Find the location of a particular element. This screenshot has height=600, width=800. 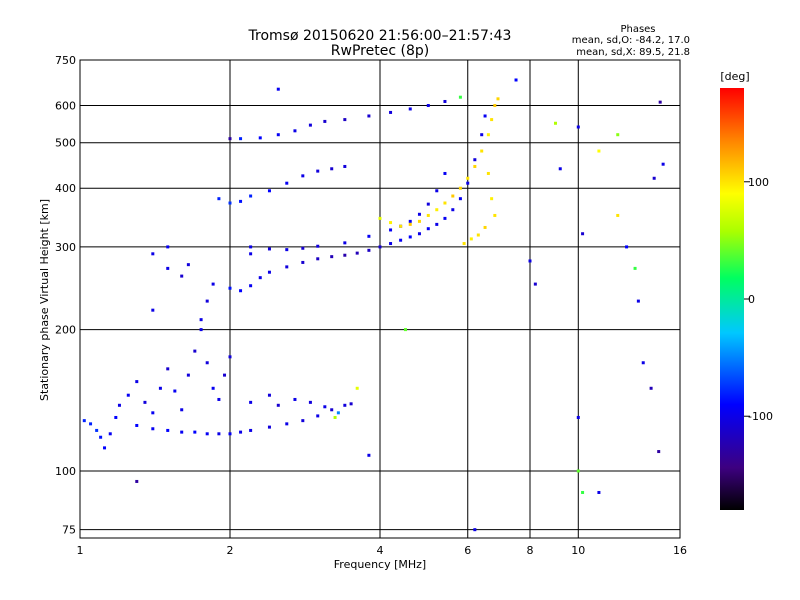

y-tick-label: 75 is located at coordinates (69, 530).